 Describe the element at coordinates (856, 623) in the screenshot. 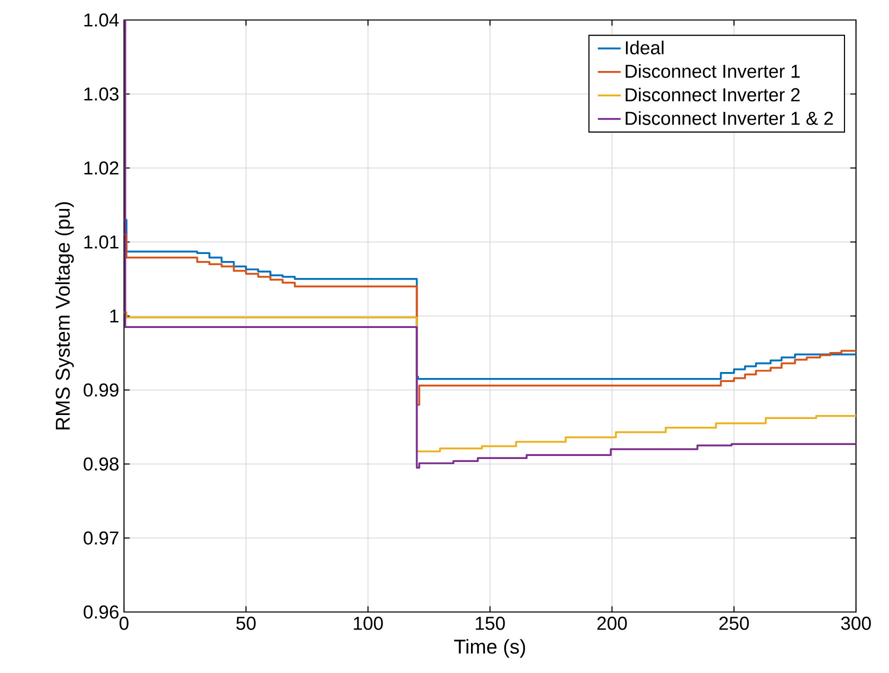

I see `x-tick-label: 300` at that location.